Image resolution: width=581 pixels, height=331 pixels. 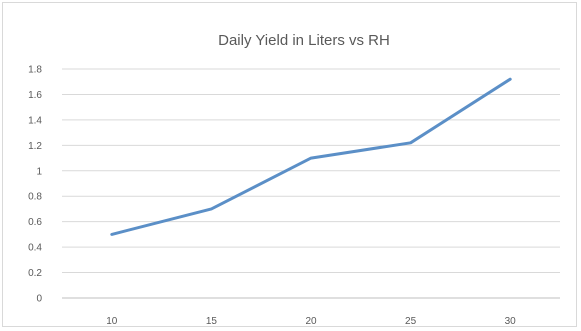 I want to click on x-tick-label: 20, so click(x=311, y=321).